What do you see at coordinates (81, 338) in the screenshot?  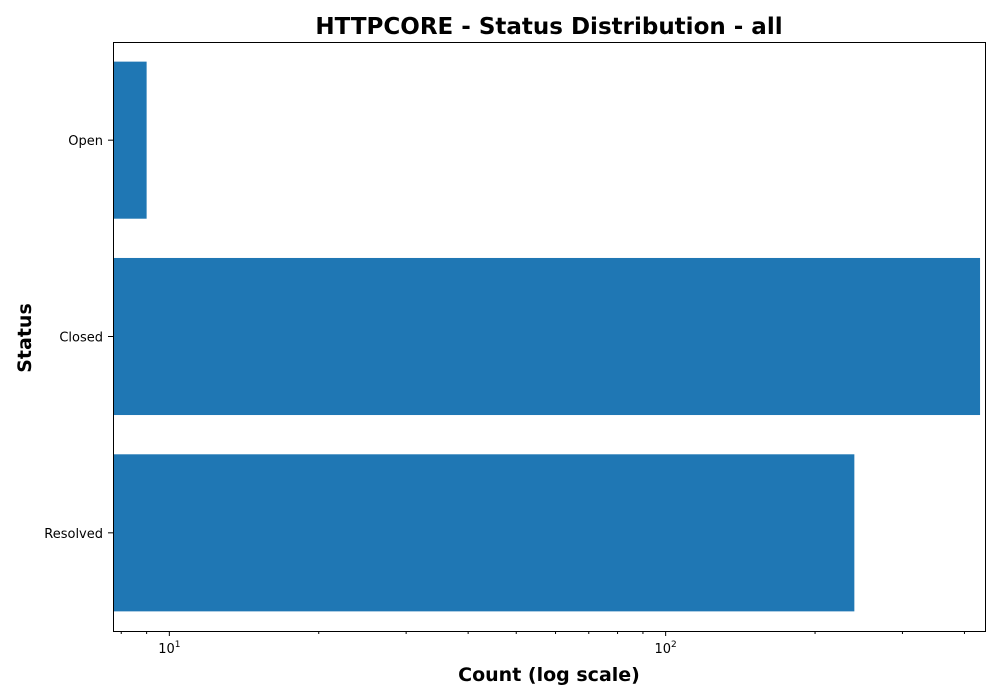 I see `y-tick-label-closed: Closed` at bounding box center [81, 338].